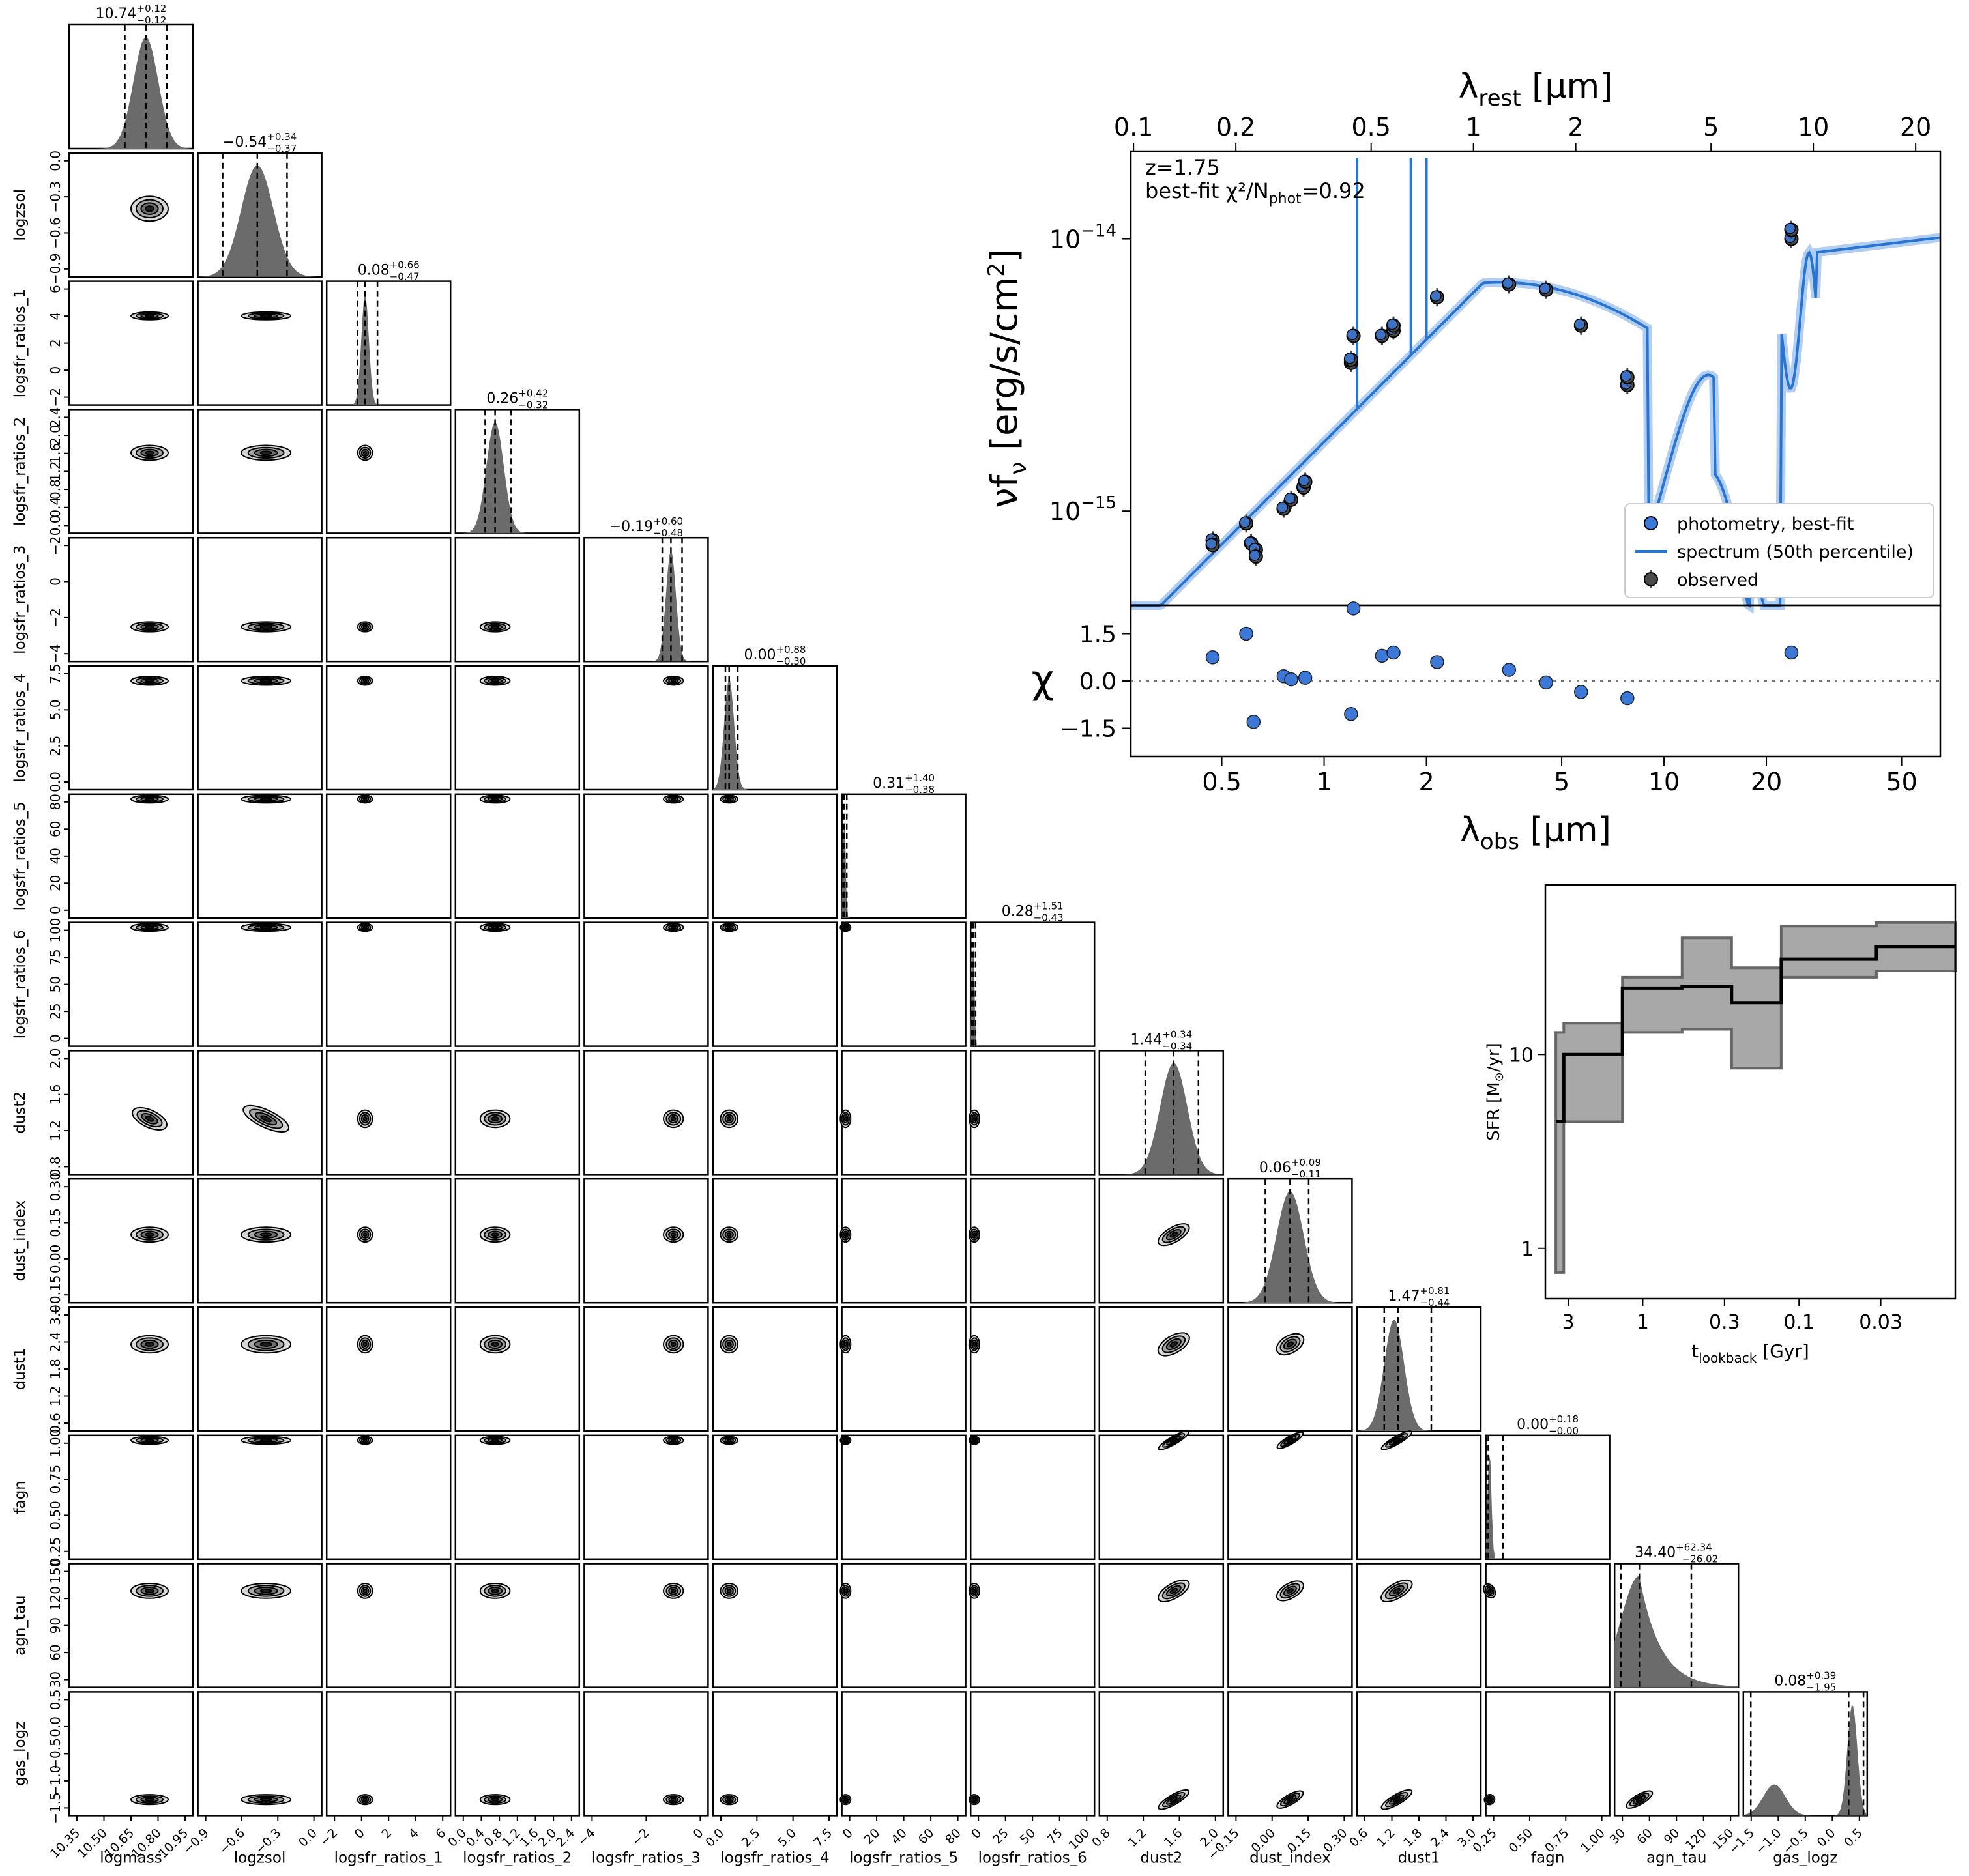  I want to click on y-axis-label: logsfr_ratios_5, so click(20, 855).